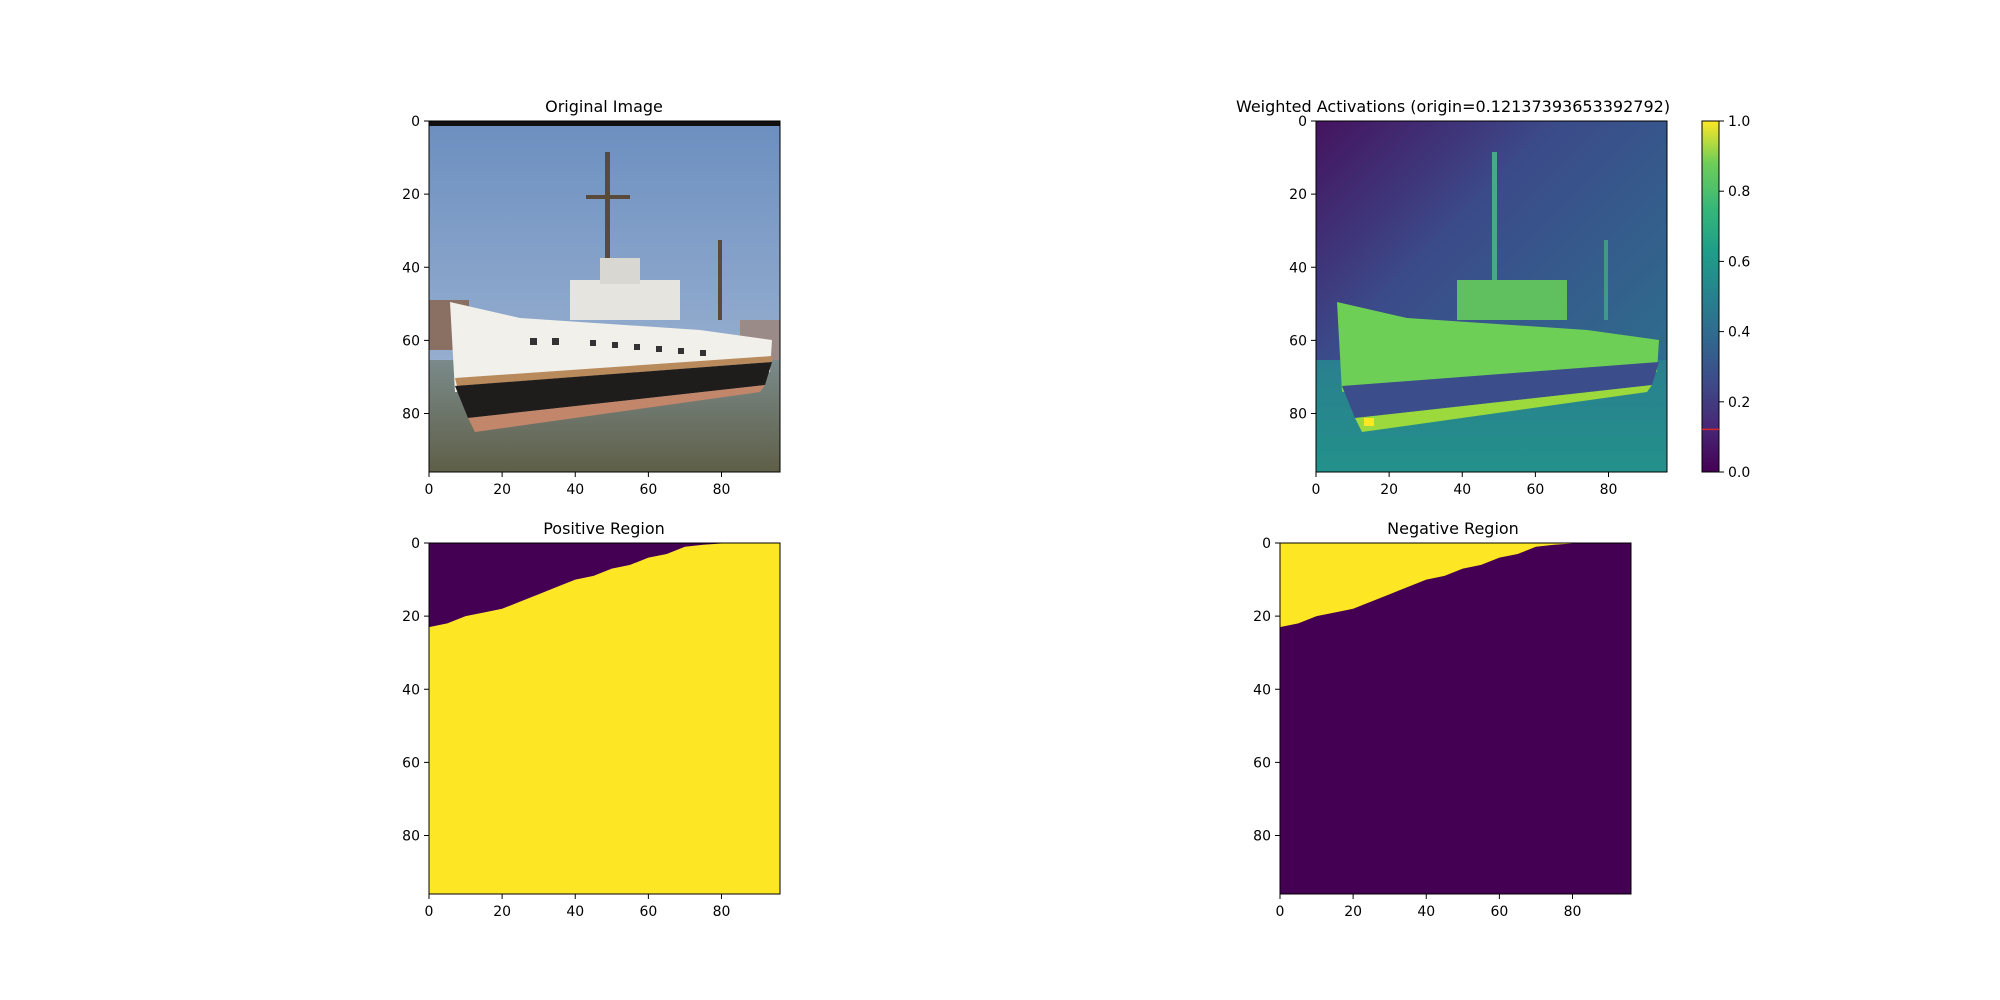 The height and width of the screenshot is (1000, 2000). I want to click on colorbar-tick-label: 1.0, so click(1739, 122).